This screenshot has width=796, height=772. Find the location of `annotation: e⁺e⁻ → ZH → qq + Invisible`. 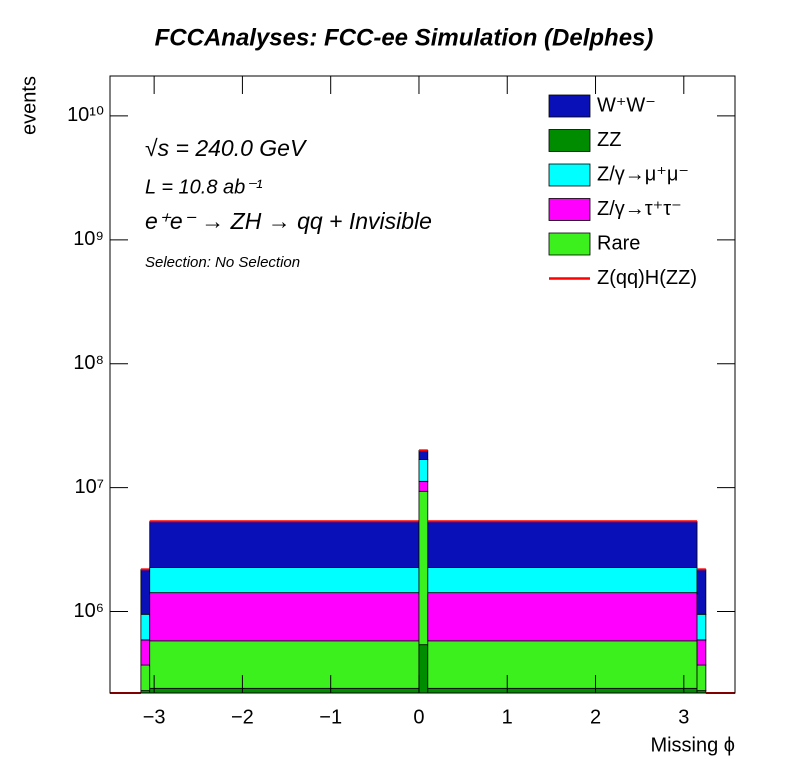

annotation: e⁺e⁻ → ZH → qq + Invisible is located at coordinates (288, 221).